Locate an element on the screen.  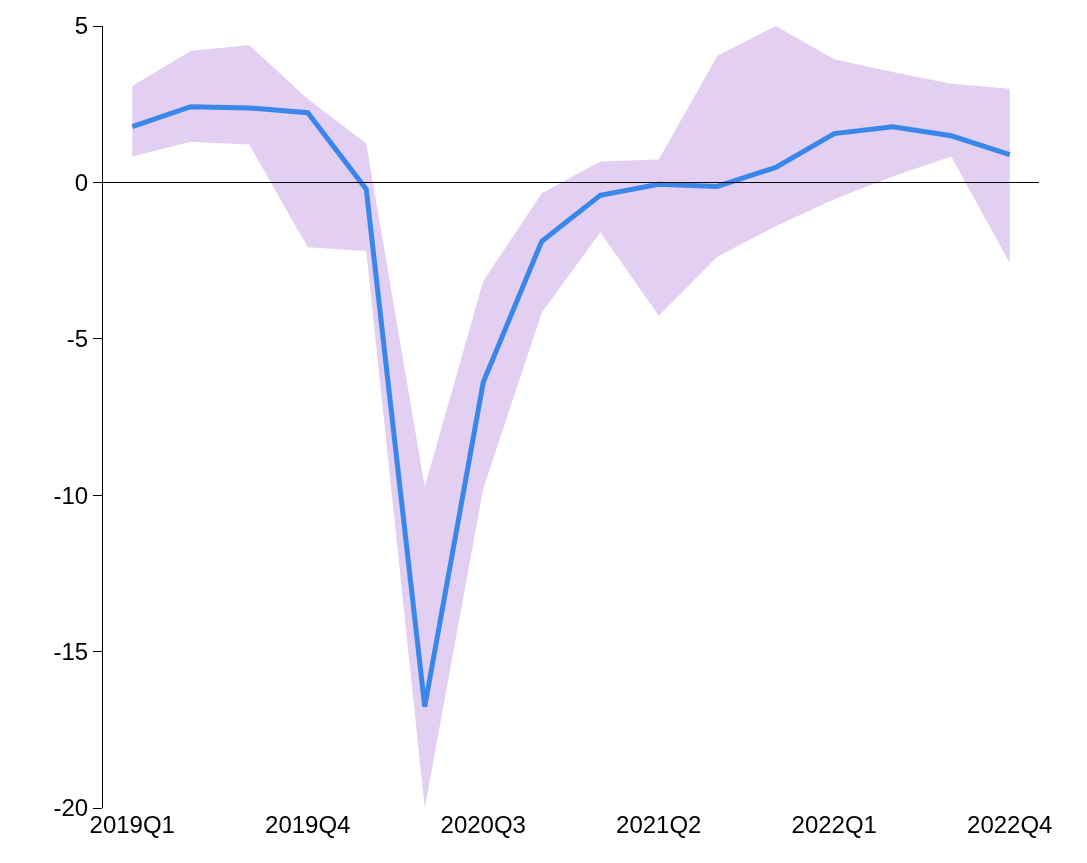
y-tick-label: 0 is located at coordinates (81, 182).